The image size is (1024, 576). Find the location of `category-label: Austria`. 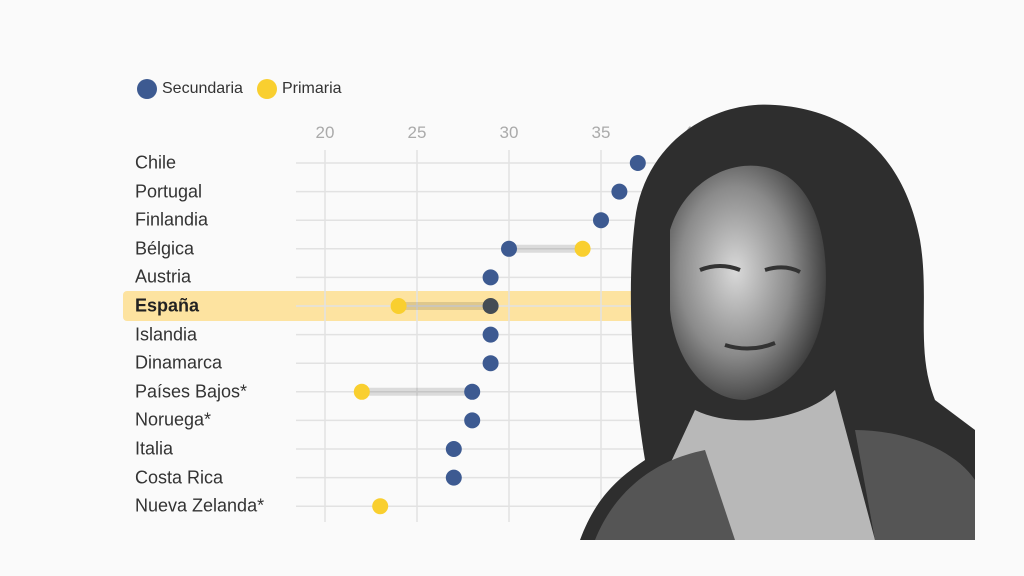

category-label: Austria is located at coordinates (163, 276).